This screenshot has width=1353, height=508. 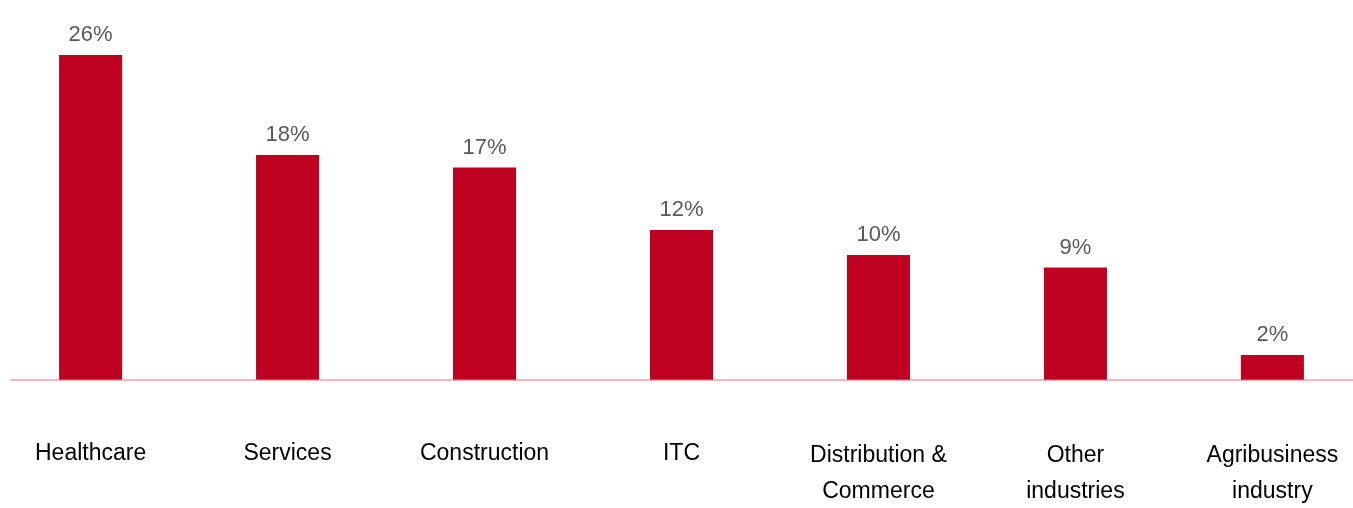 I want to click on x-tick-label: Agribusiness industry, so click(x=1272, y=472).